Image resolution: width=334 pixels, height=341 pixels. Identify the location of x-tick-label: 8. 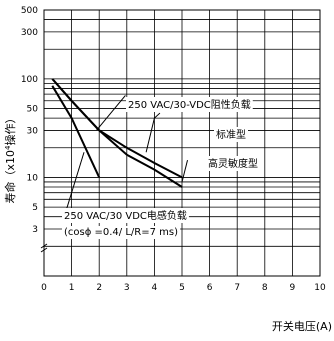
(265, 288).